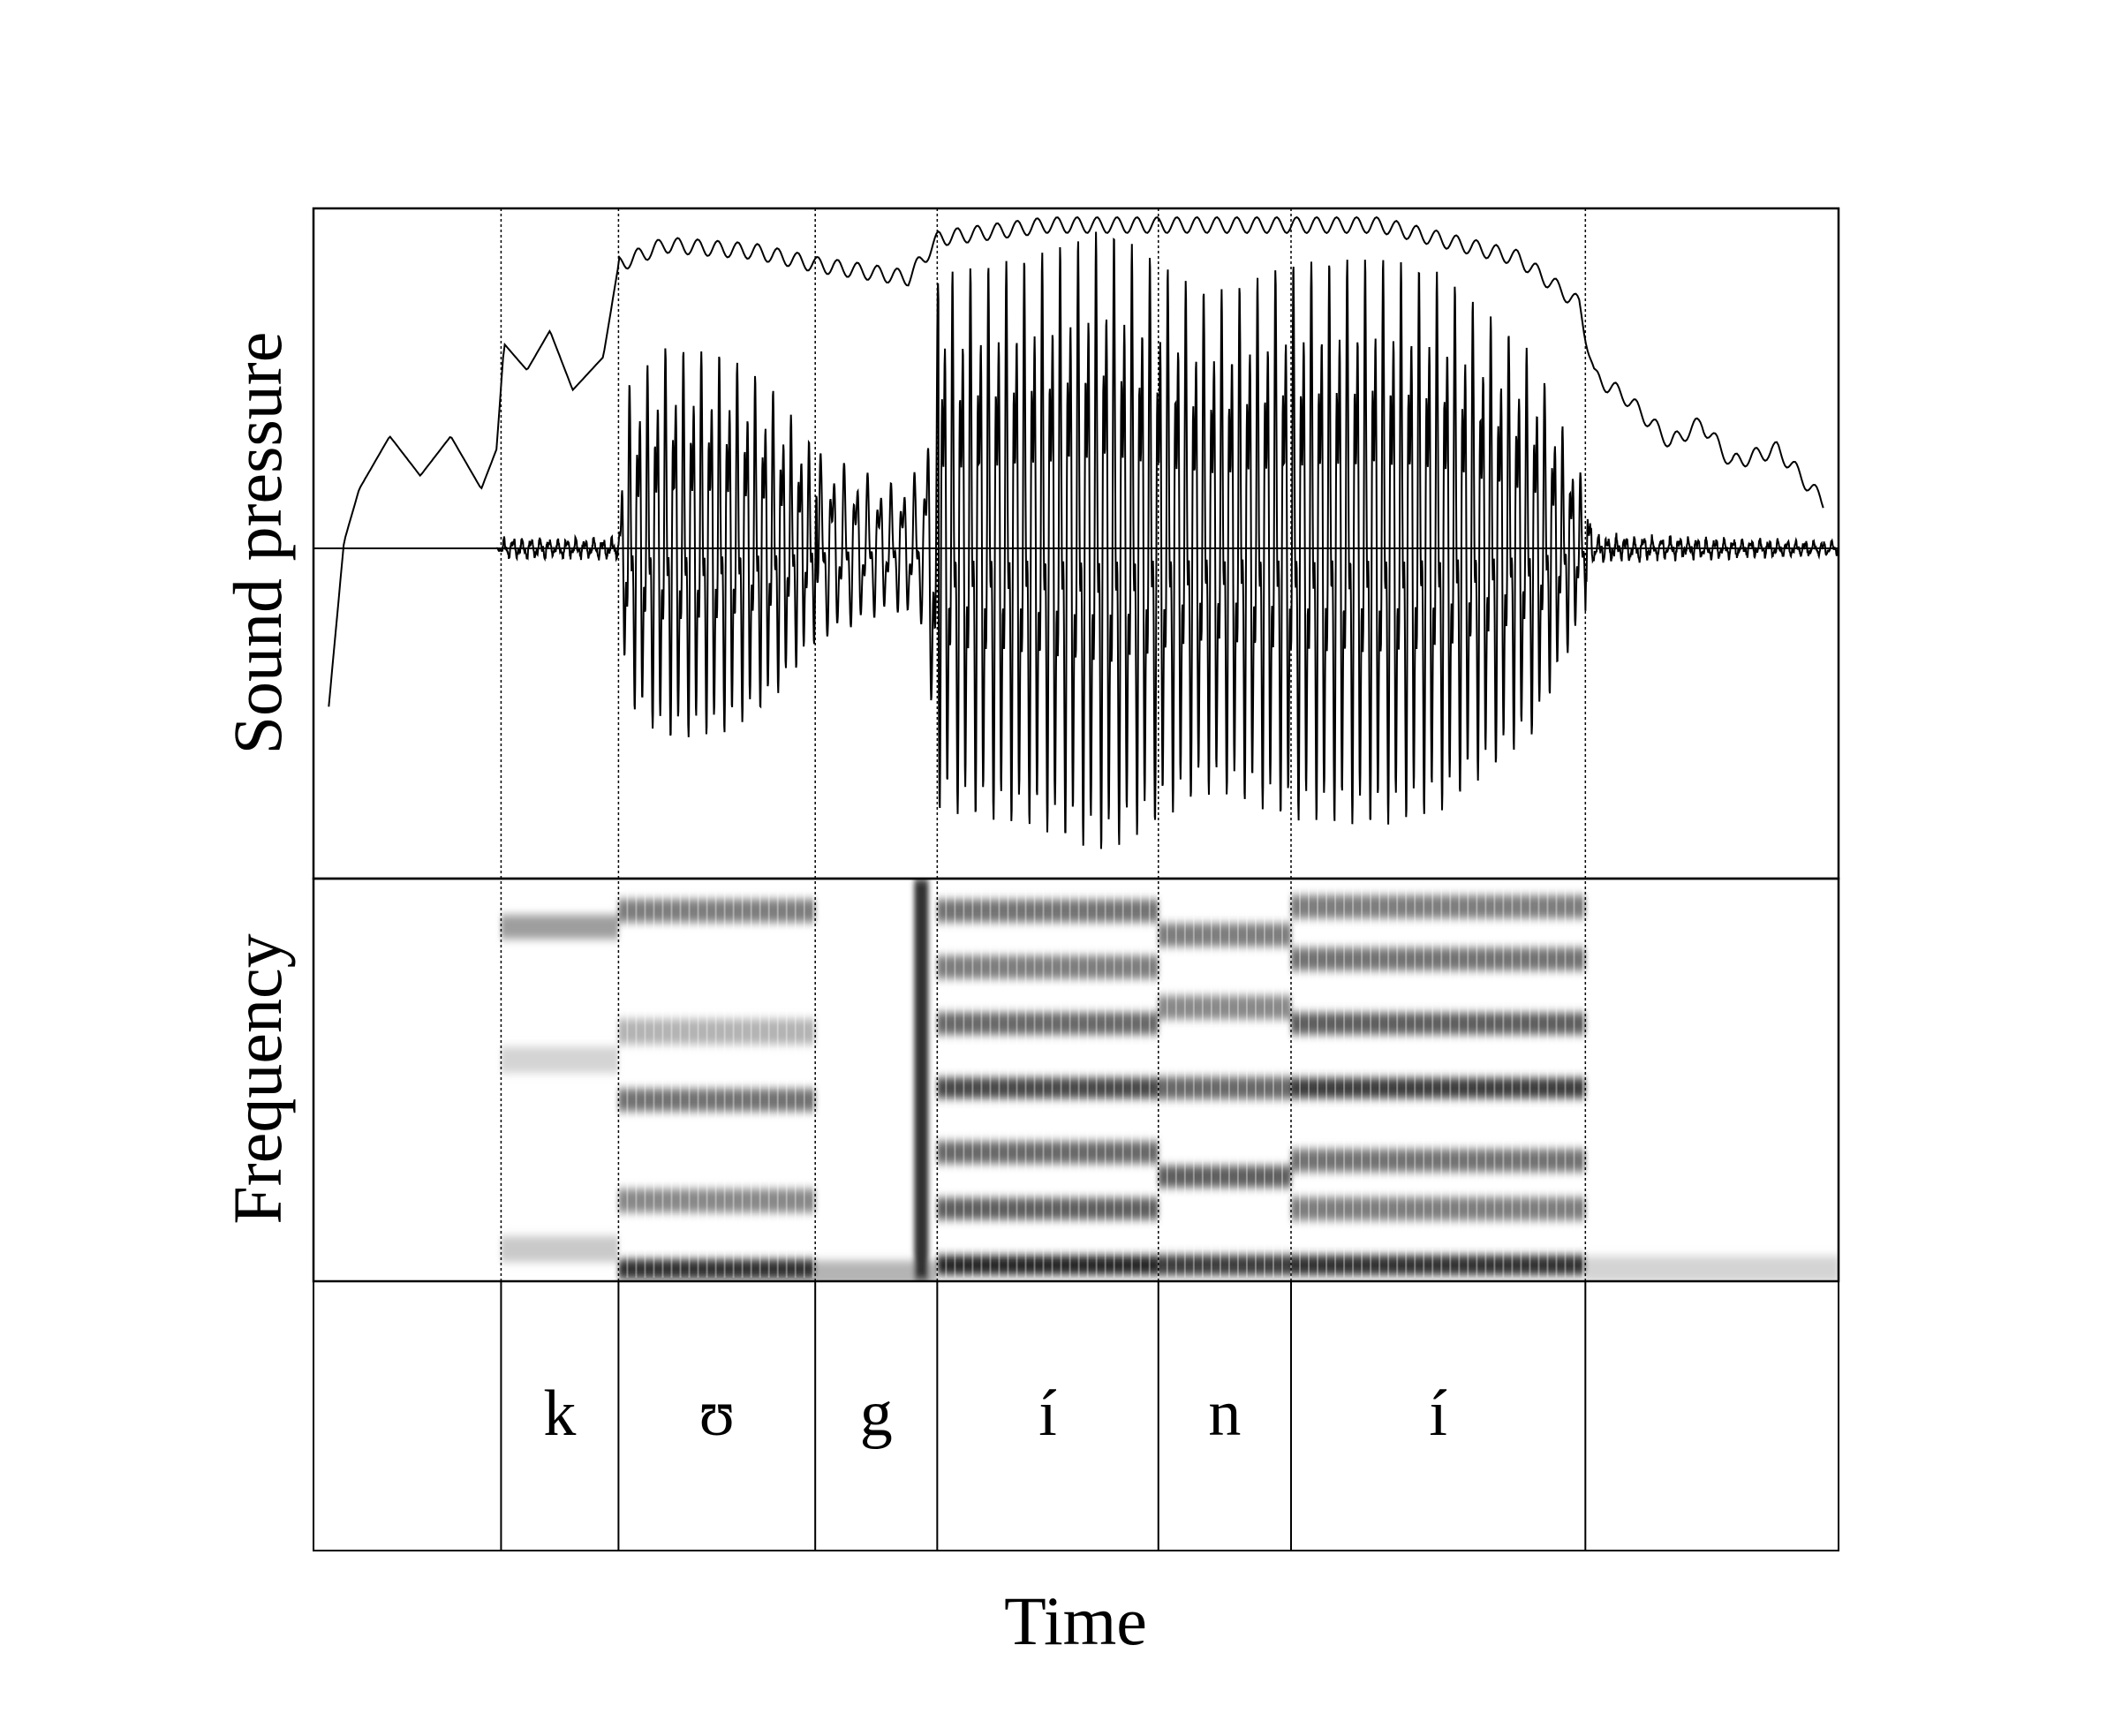 The height and width of the screenshot is (1736, 2122). Describe the element at coordinates (257, 543) in the screenshot. I see `waveform-y-axis-label: Sound pressure` at that location.